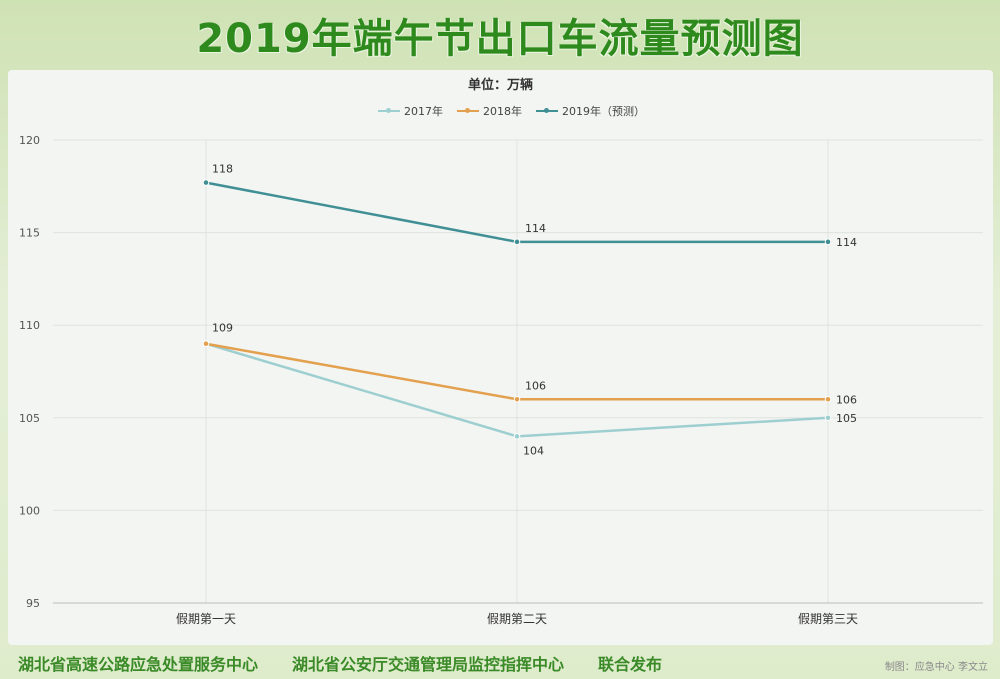 The height and width of the screenshot is (679, 1000). Describe the element at coordinates (423, 111) in the screenshot. I see `legend-label-2017: 2017年` at that location.